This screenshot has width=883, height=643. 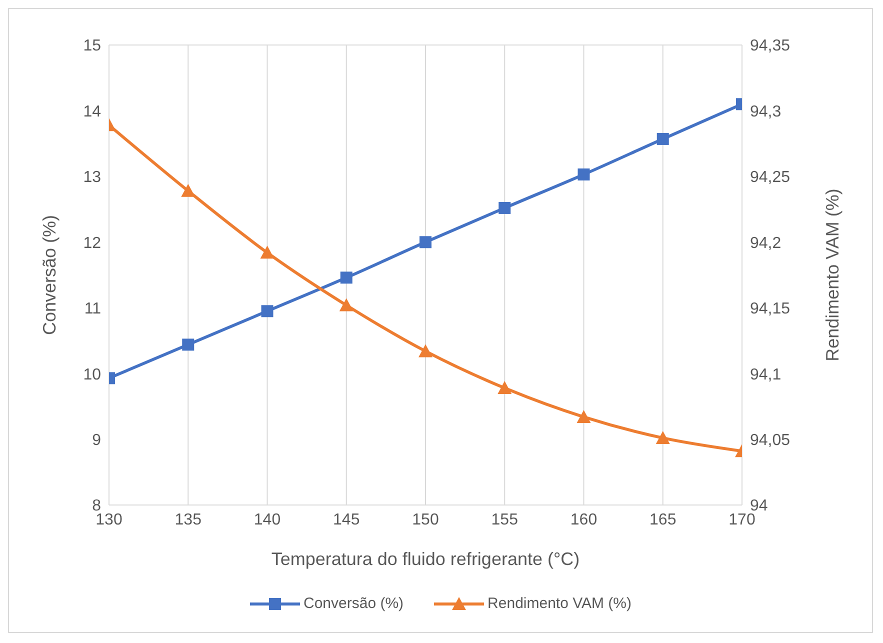 What do you see at coordinates (766, 111) in the screenshot?
I see `y2-tick-label: 94,3` at bounding box center [766, 111].